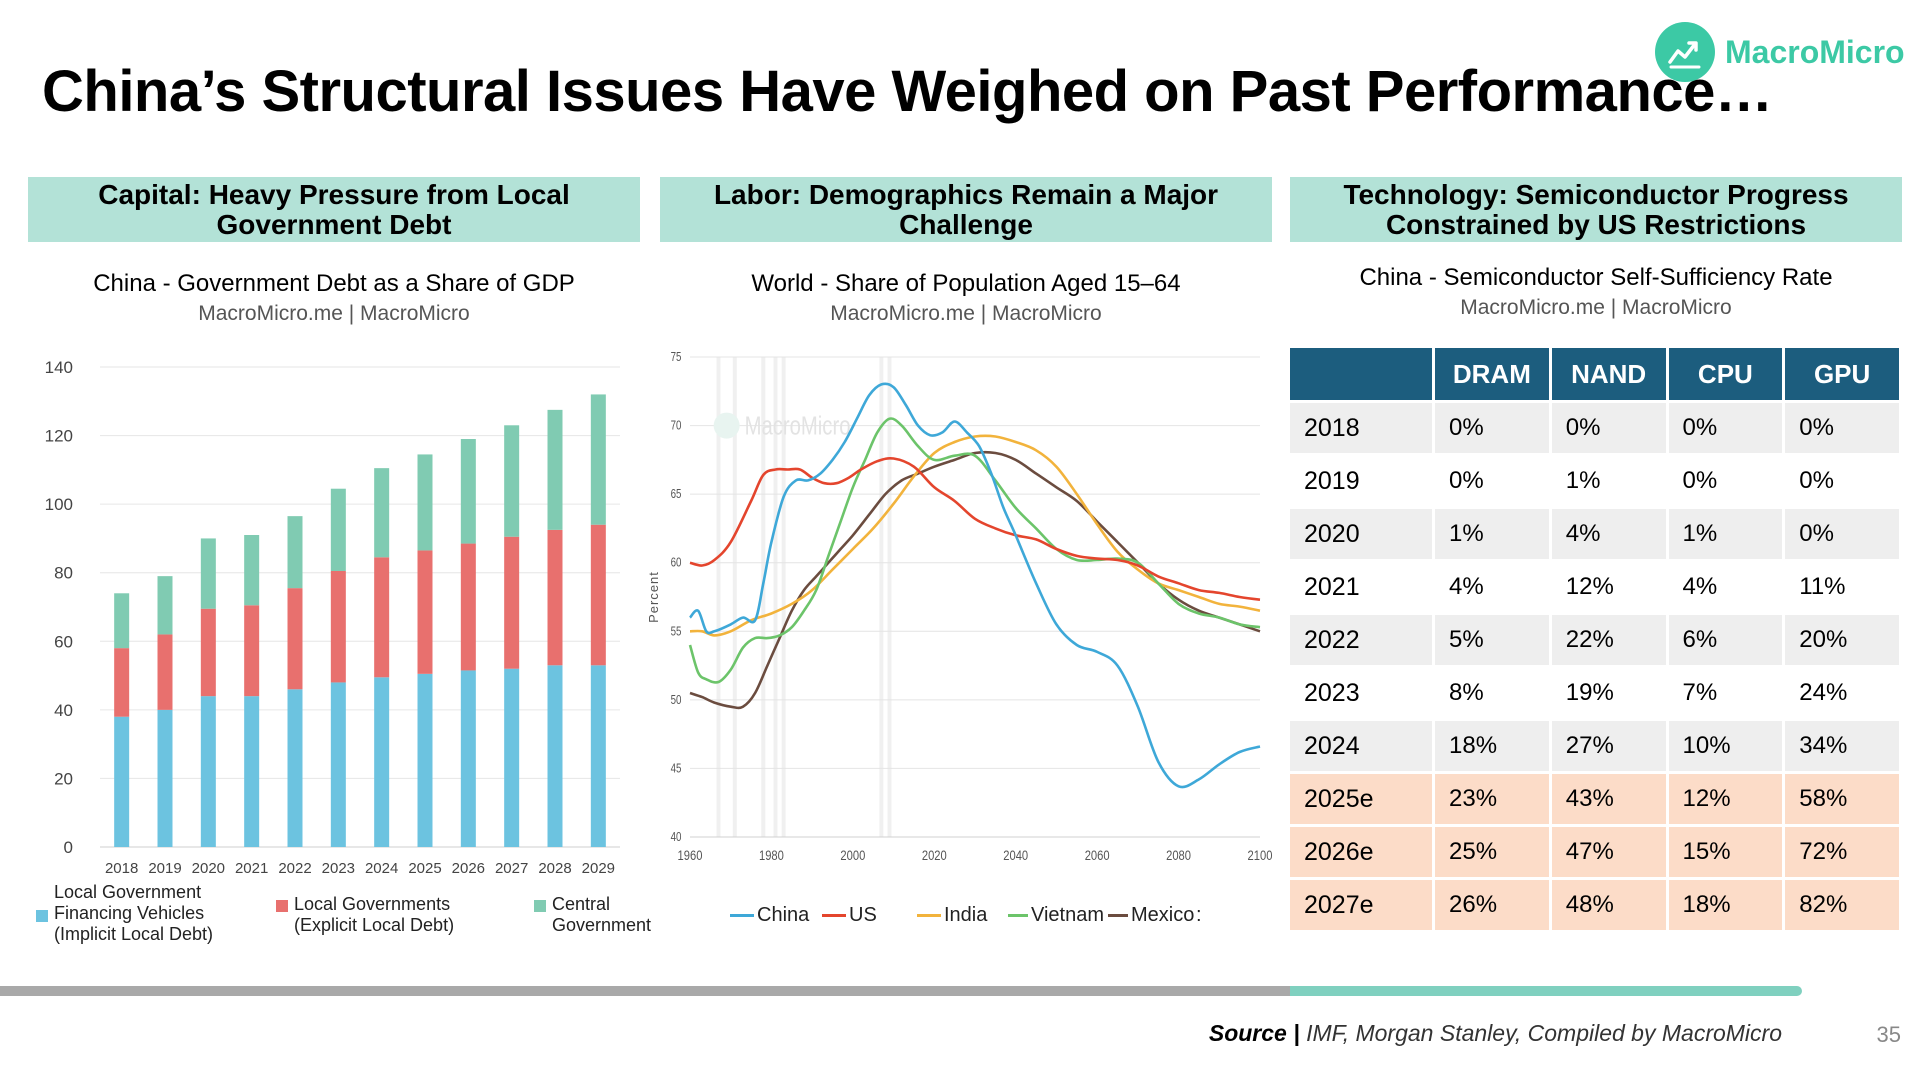 Image resolution: width=1920 pixels, height=1080 pixels. I want to click on table-header-gpu: GPU, so click(1842, 375).